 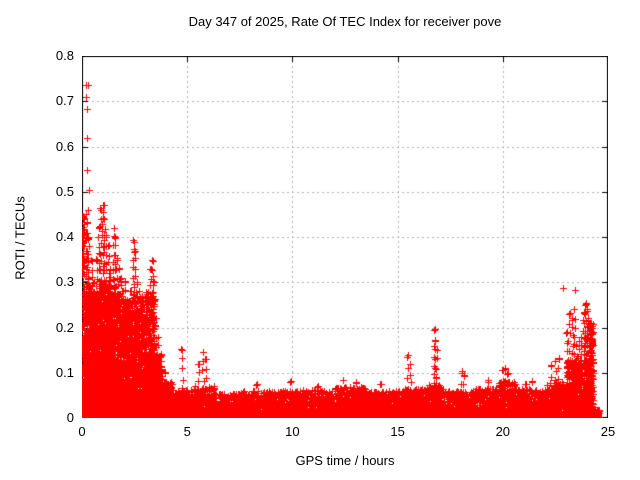 I want to click on y-tick-label: 0.2, so click(x=64, y=327).